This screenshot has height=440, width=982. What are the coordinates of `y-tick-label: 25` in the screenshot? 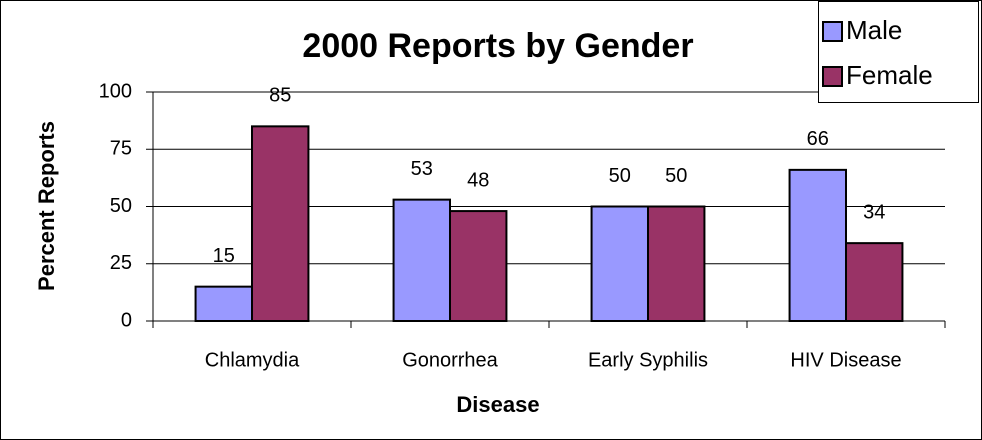 It's located at (121, 263).